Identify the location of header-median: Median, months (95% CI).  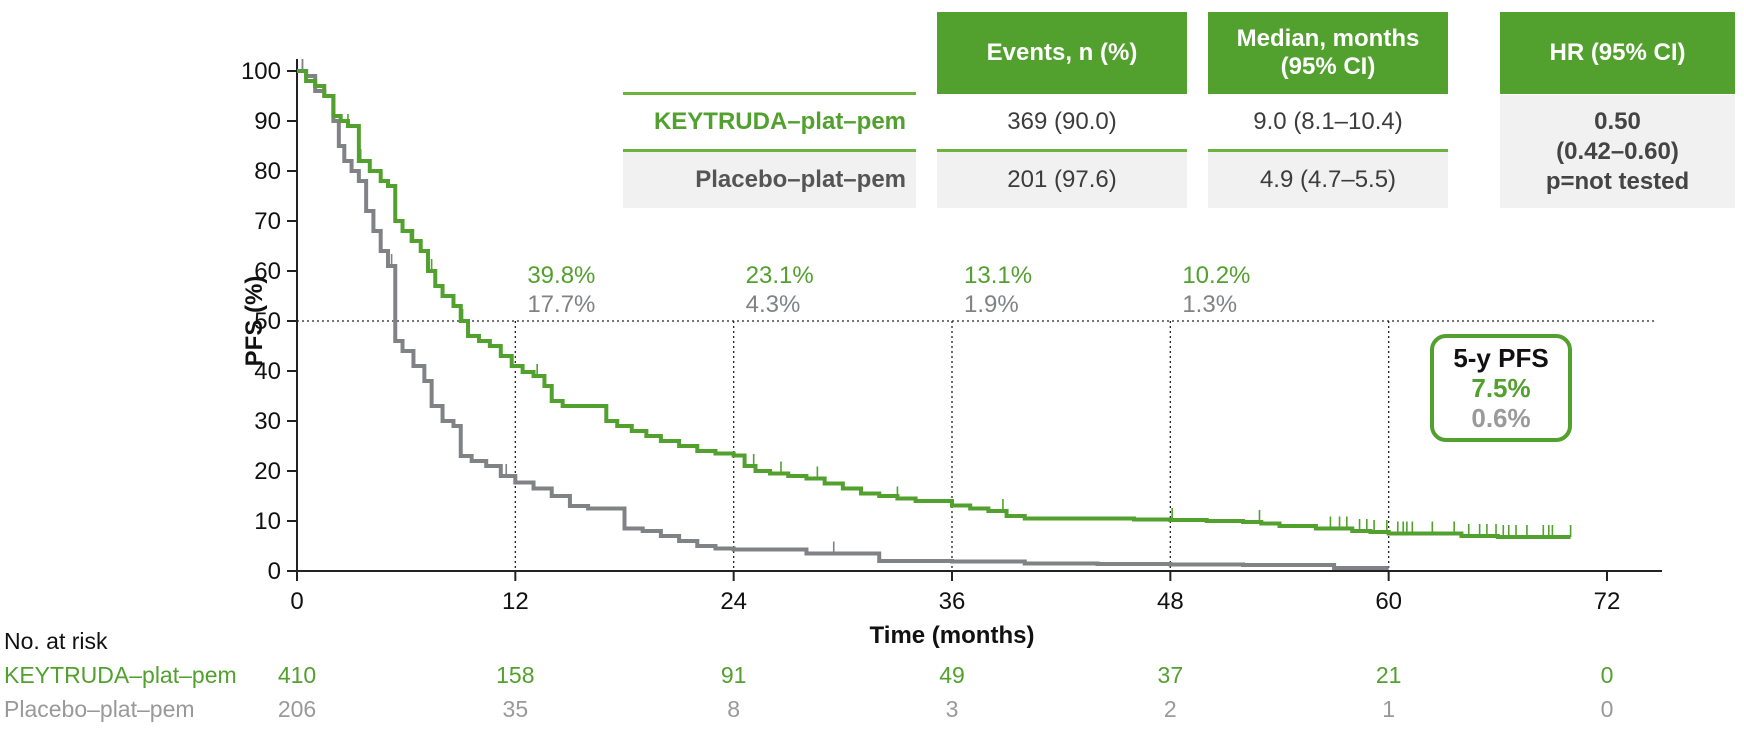
(1328, 53).